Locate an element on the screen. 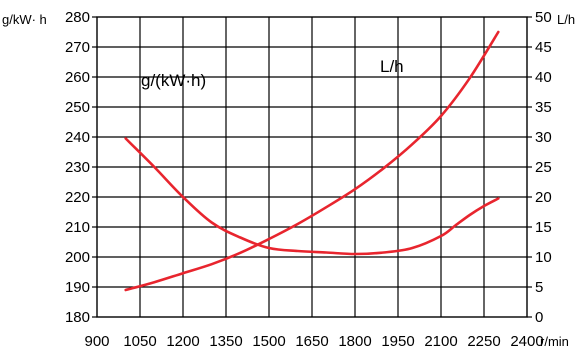  x-tick-label: 1950 is located at coordinates (397, 341).